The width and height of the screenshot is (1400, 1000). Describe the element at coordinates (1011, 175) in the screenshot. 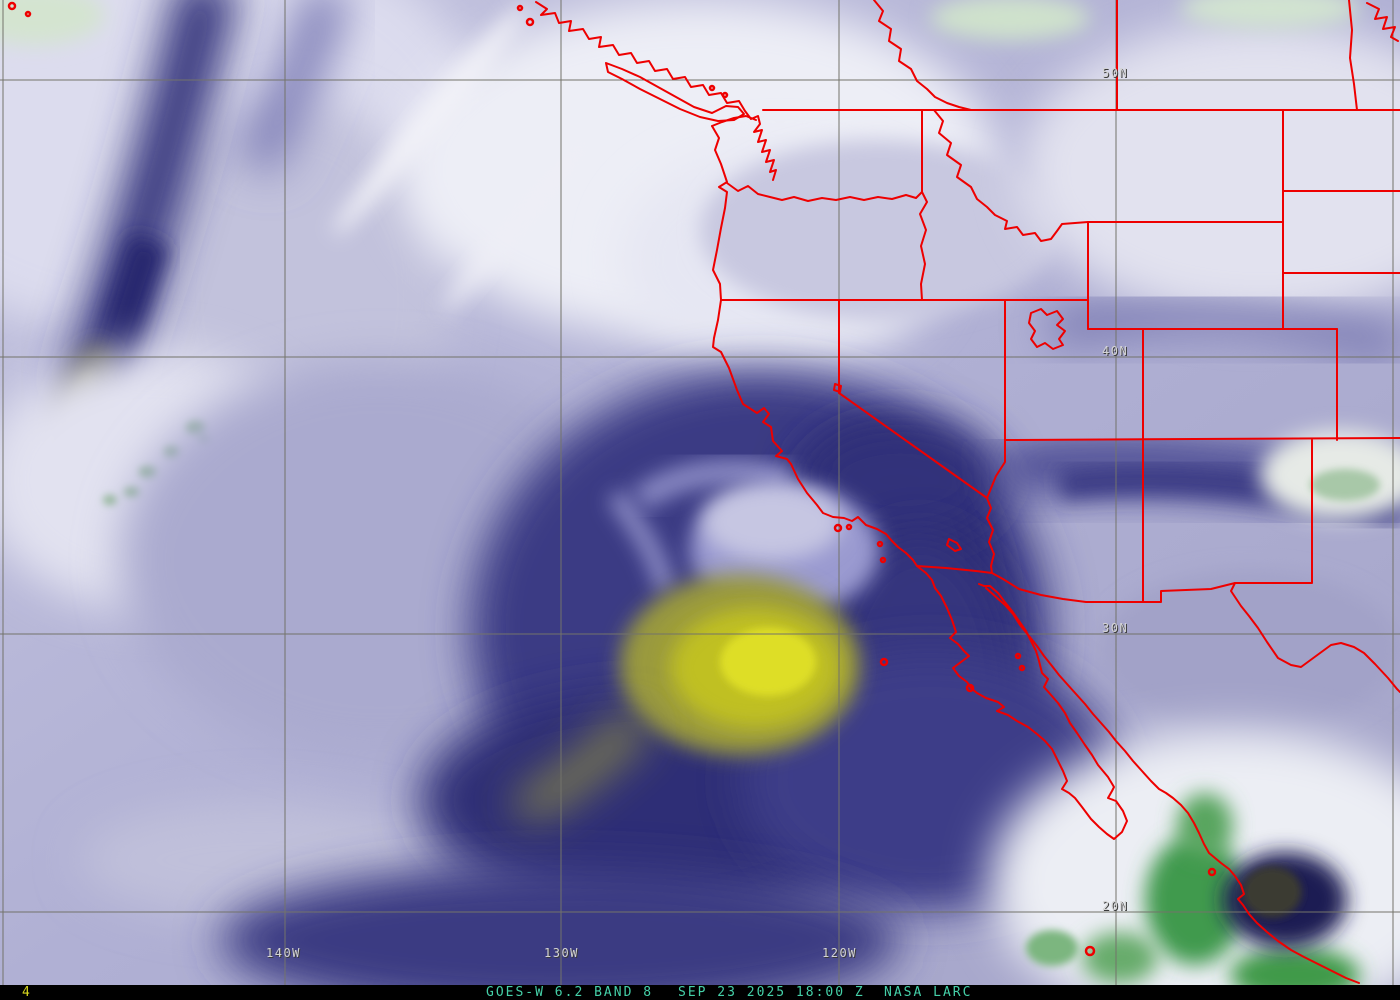

I see `id-mt-border` at that location.